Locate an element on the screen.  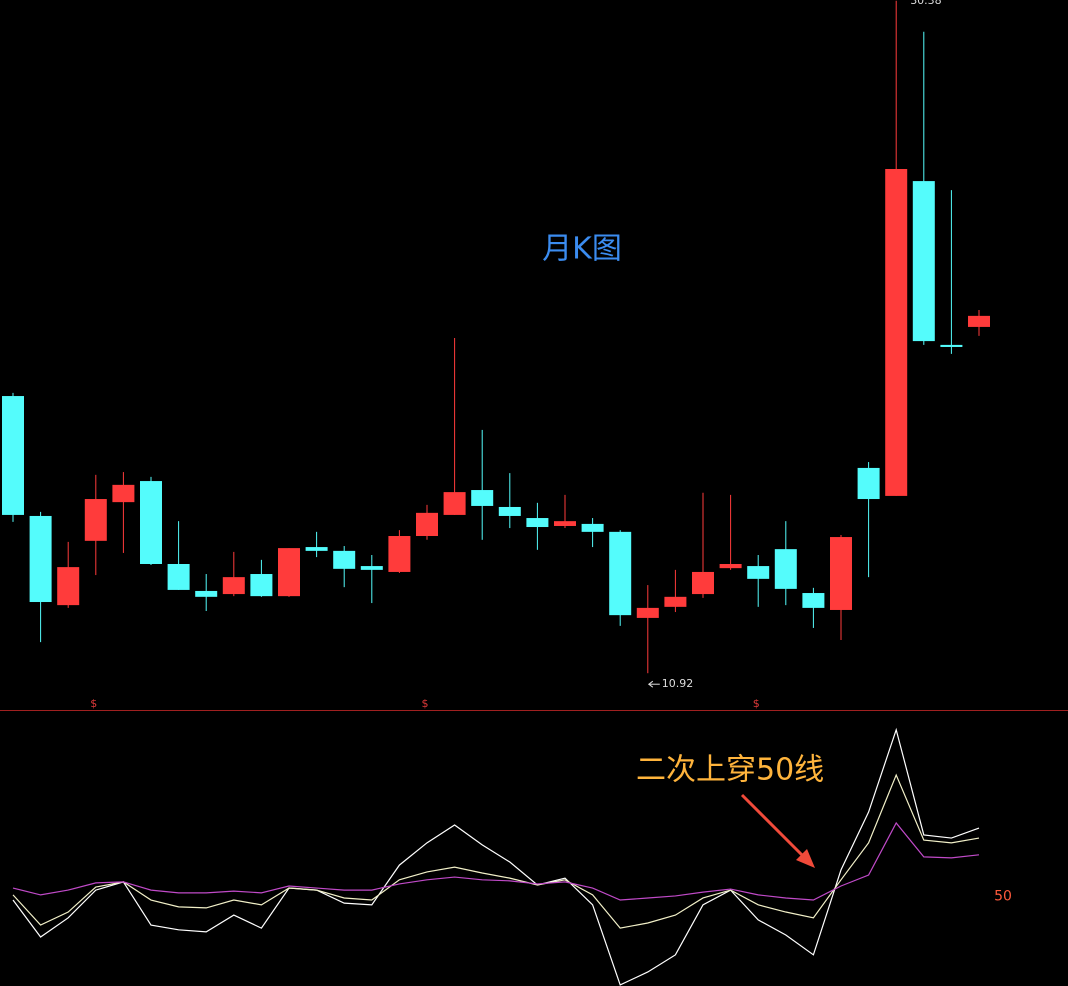
chart-annotation: 月K图 is located at coordinates (582, 249).